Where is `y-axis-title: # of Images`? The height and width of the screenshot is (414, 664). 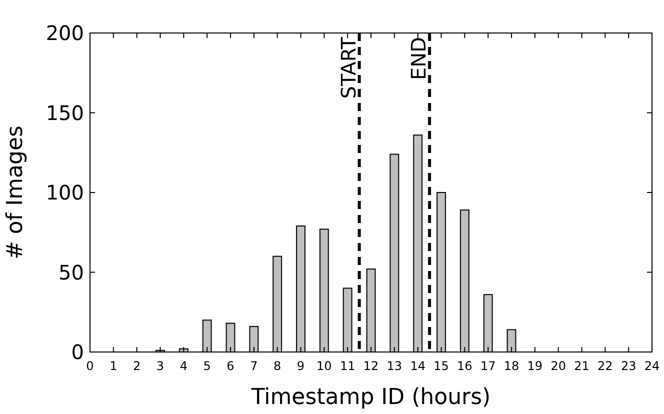 y-axis-title: # of Images is located at coordinates (15, 193).